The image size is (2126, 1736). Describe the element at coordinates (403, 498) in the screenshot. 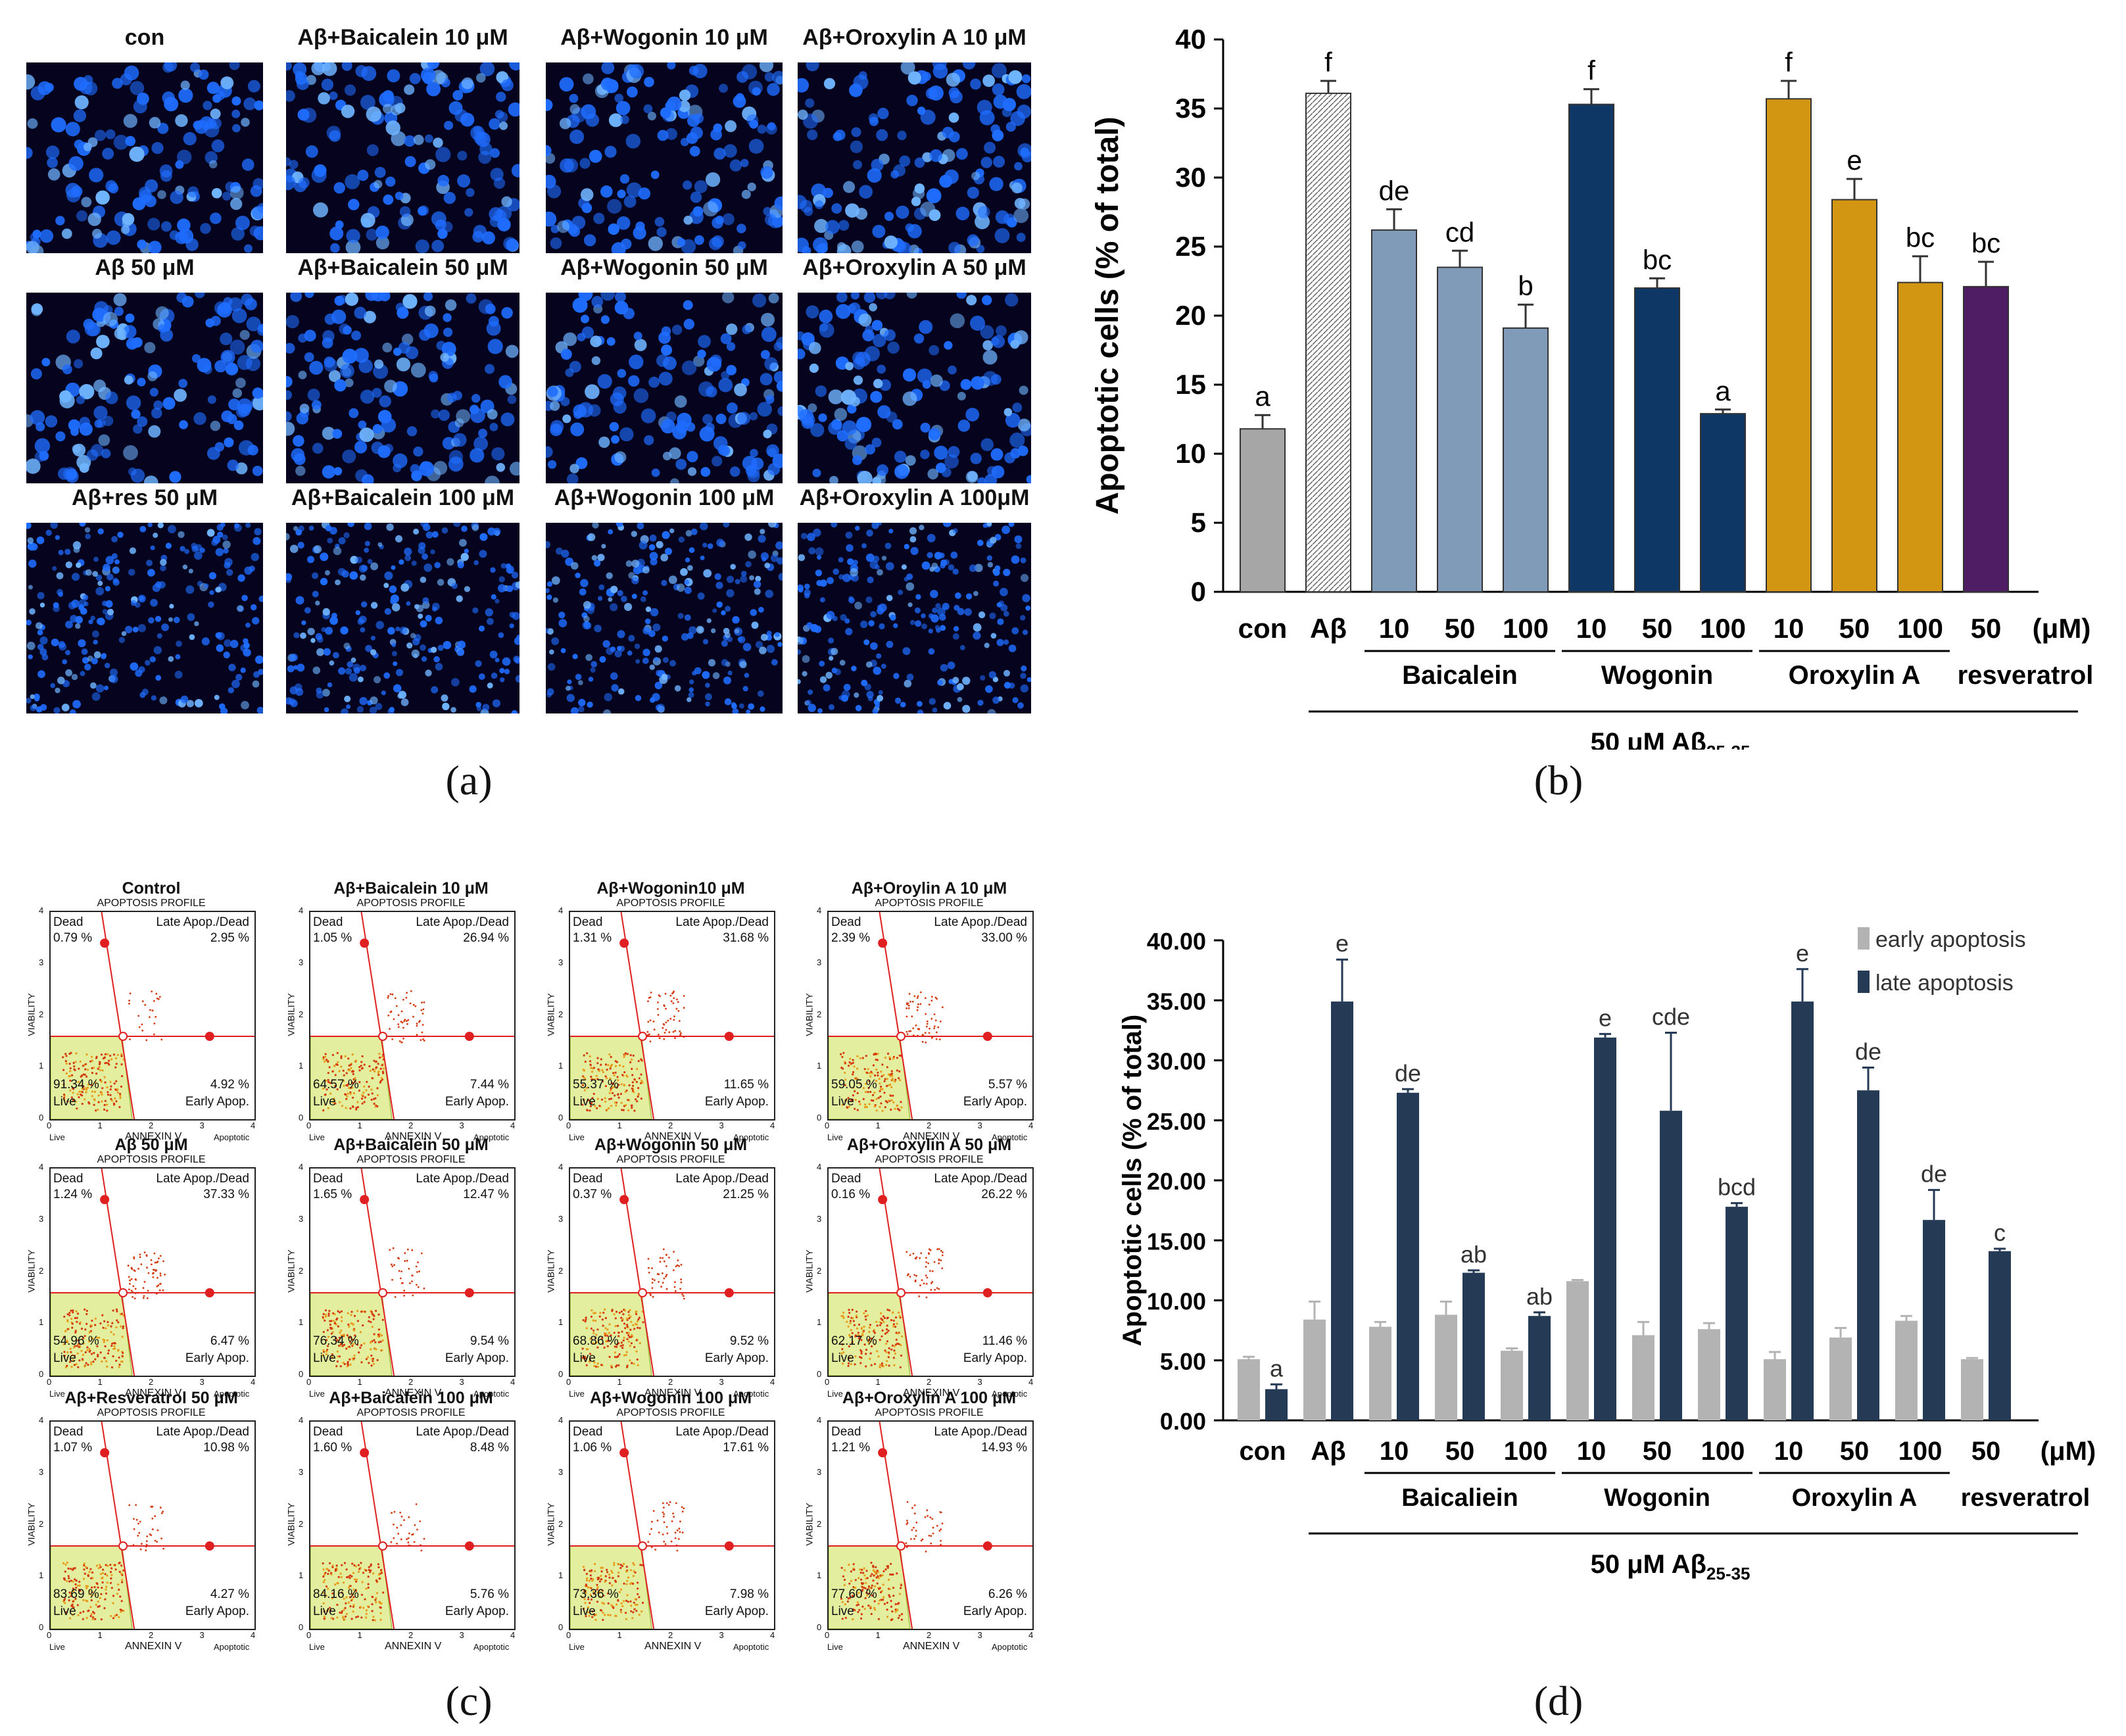

I see `micrograph-title: Aβ+Baicalein 100 μM` at that location.